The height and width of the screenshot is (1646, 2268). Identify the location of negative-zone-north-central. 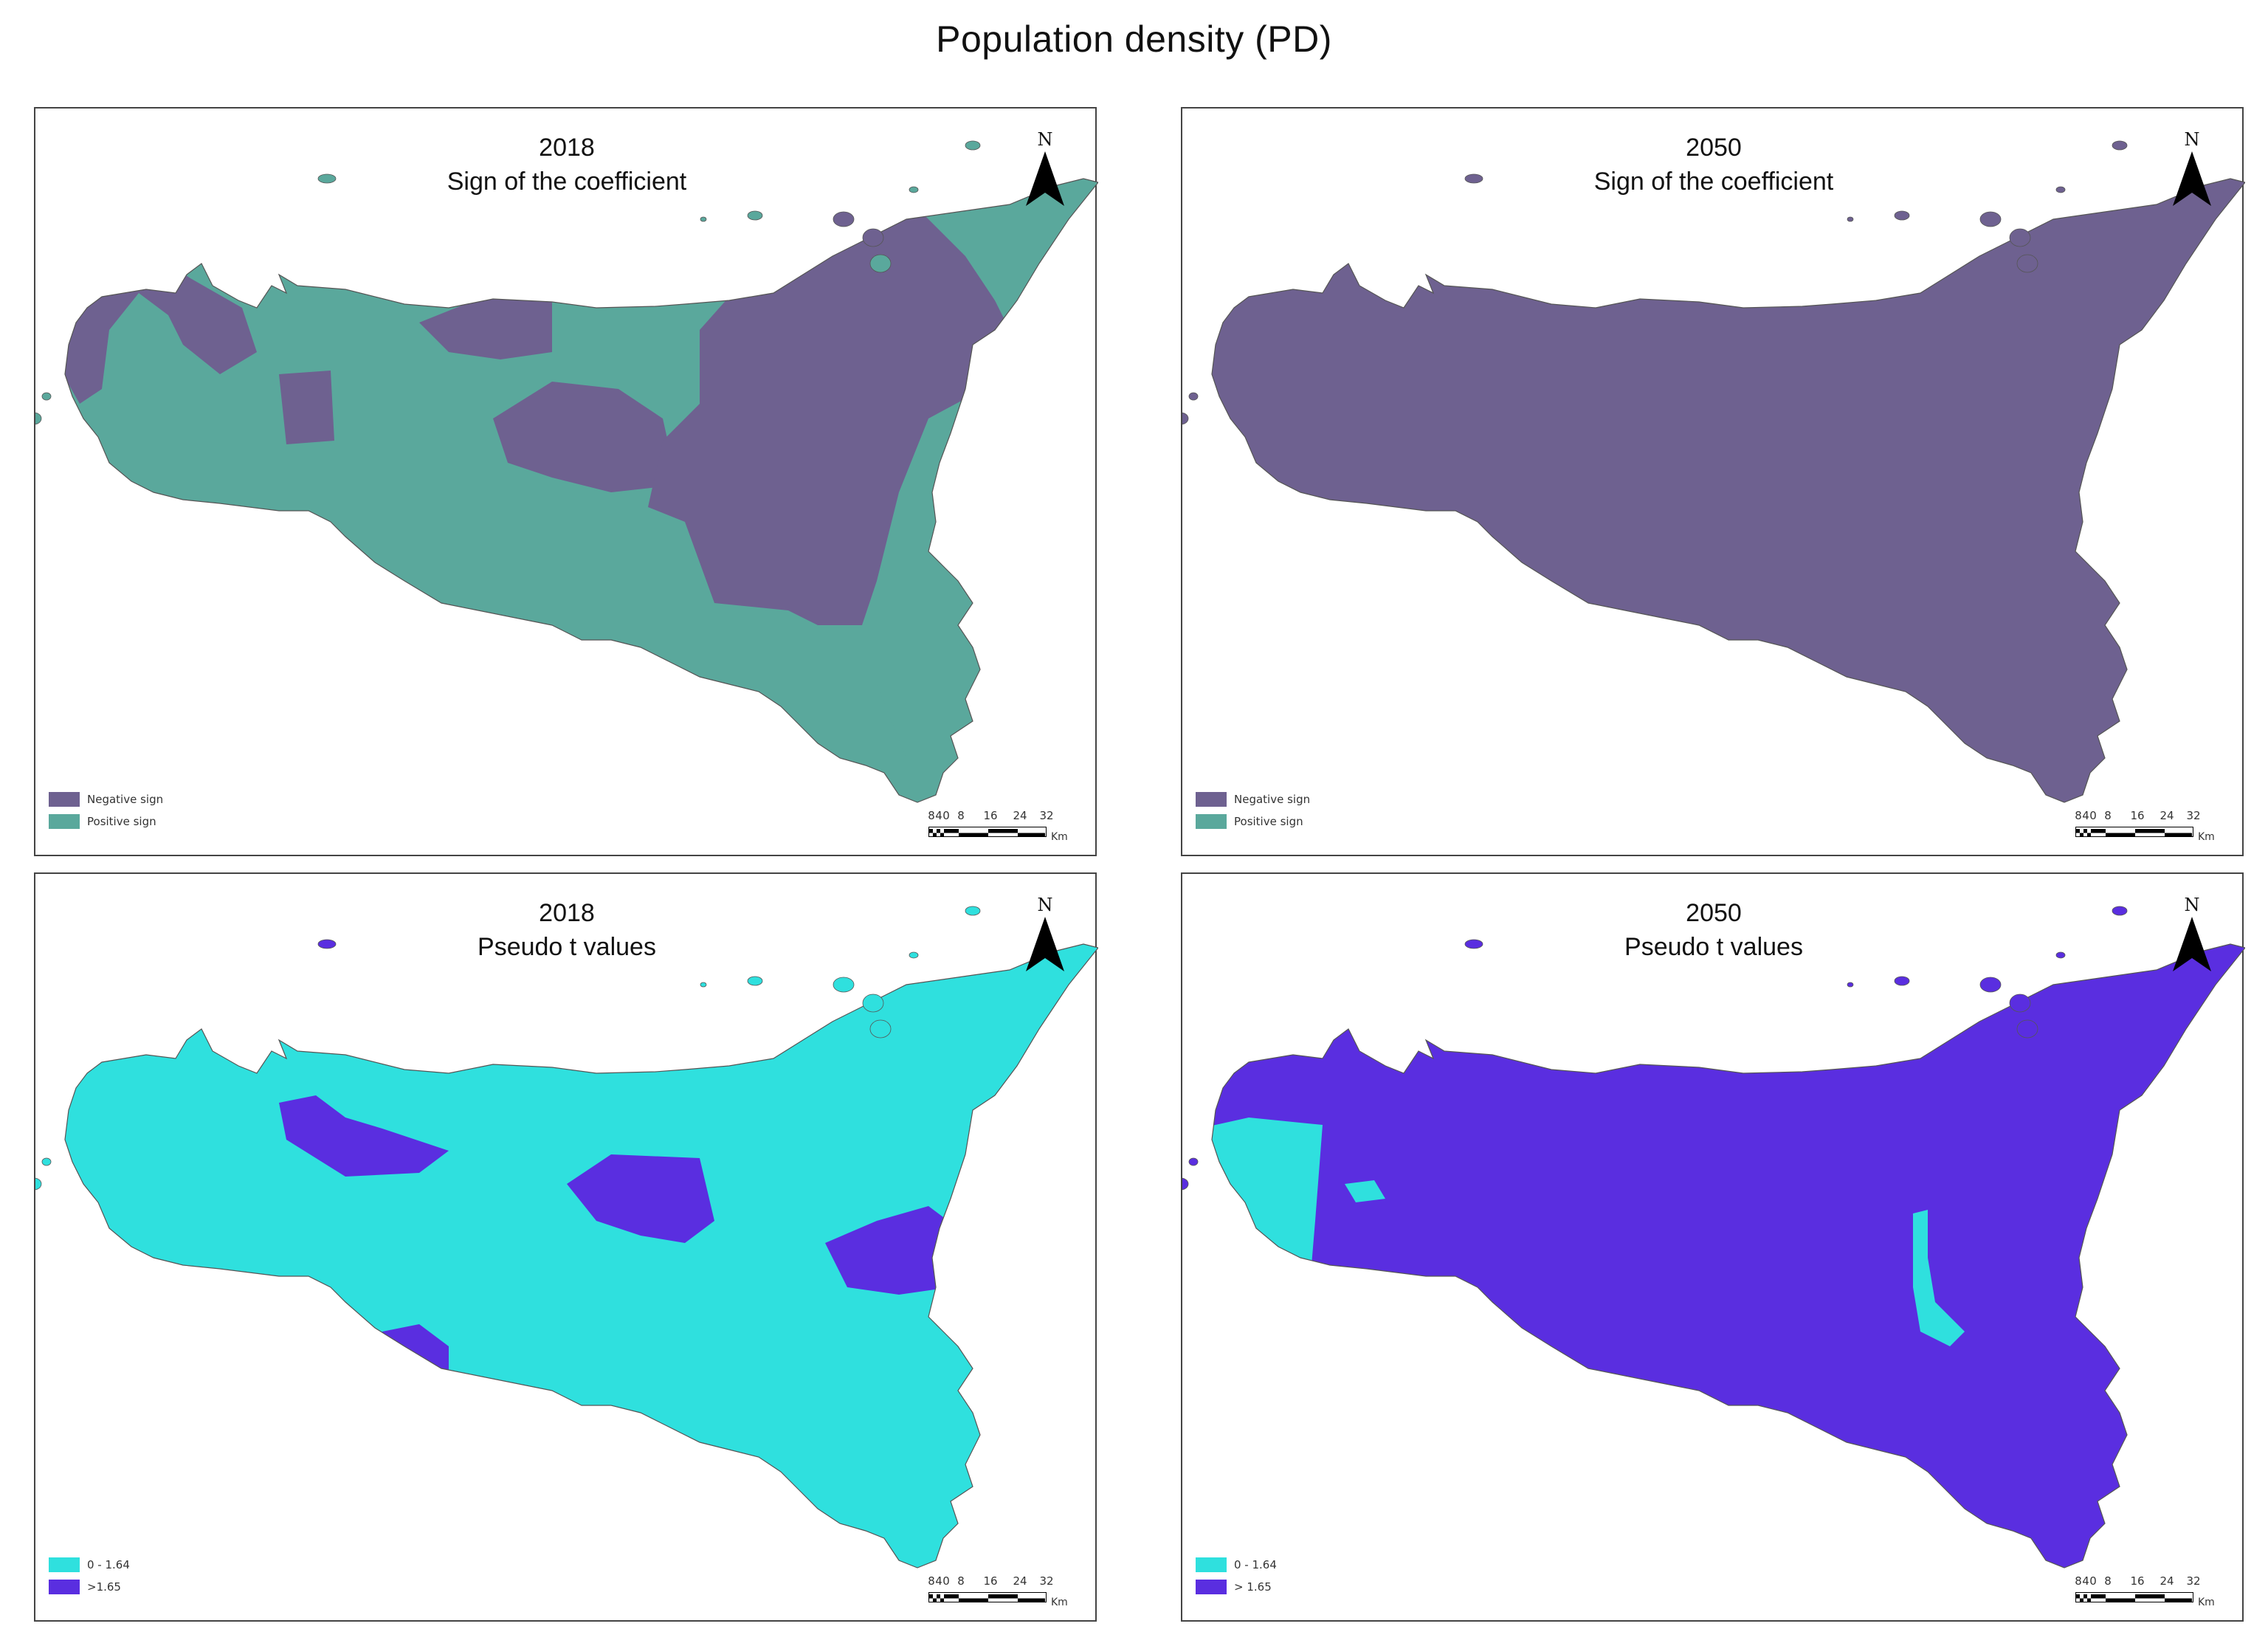
(486, 326).